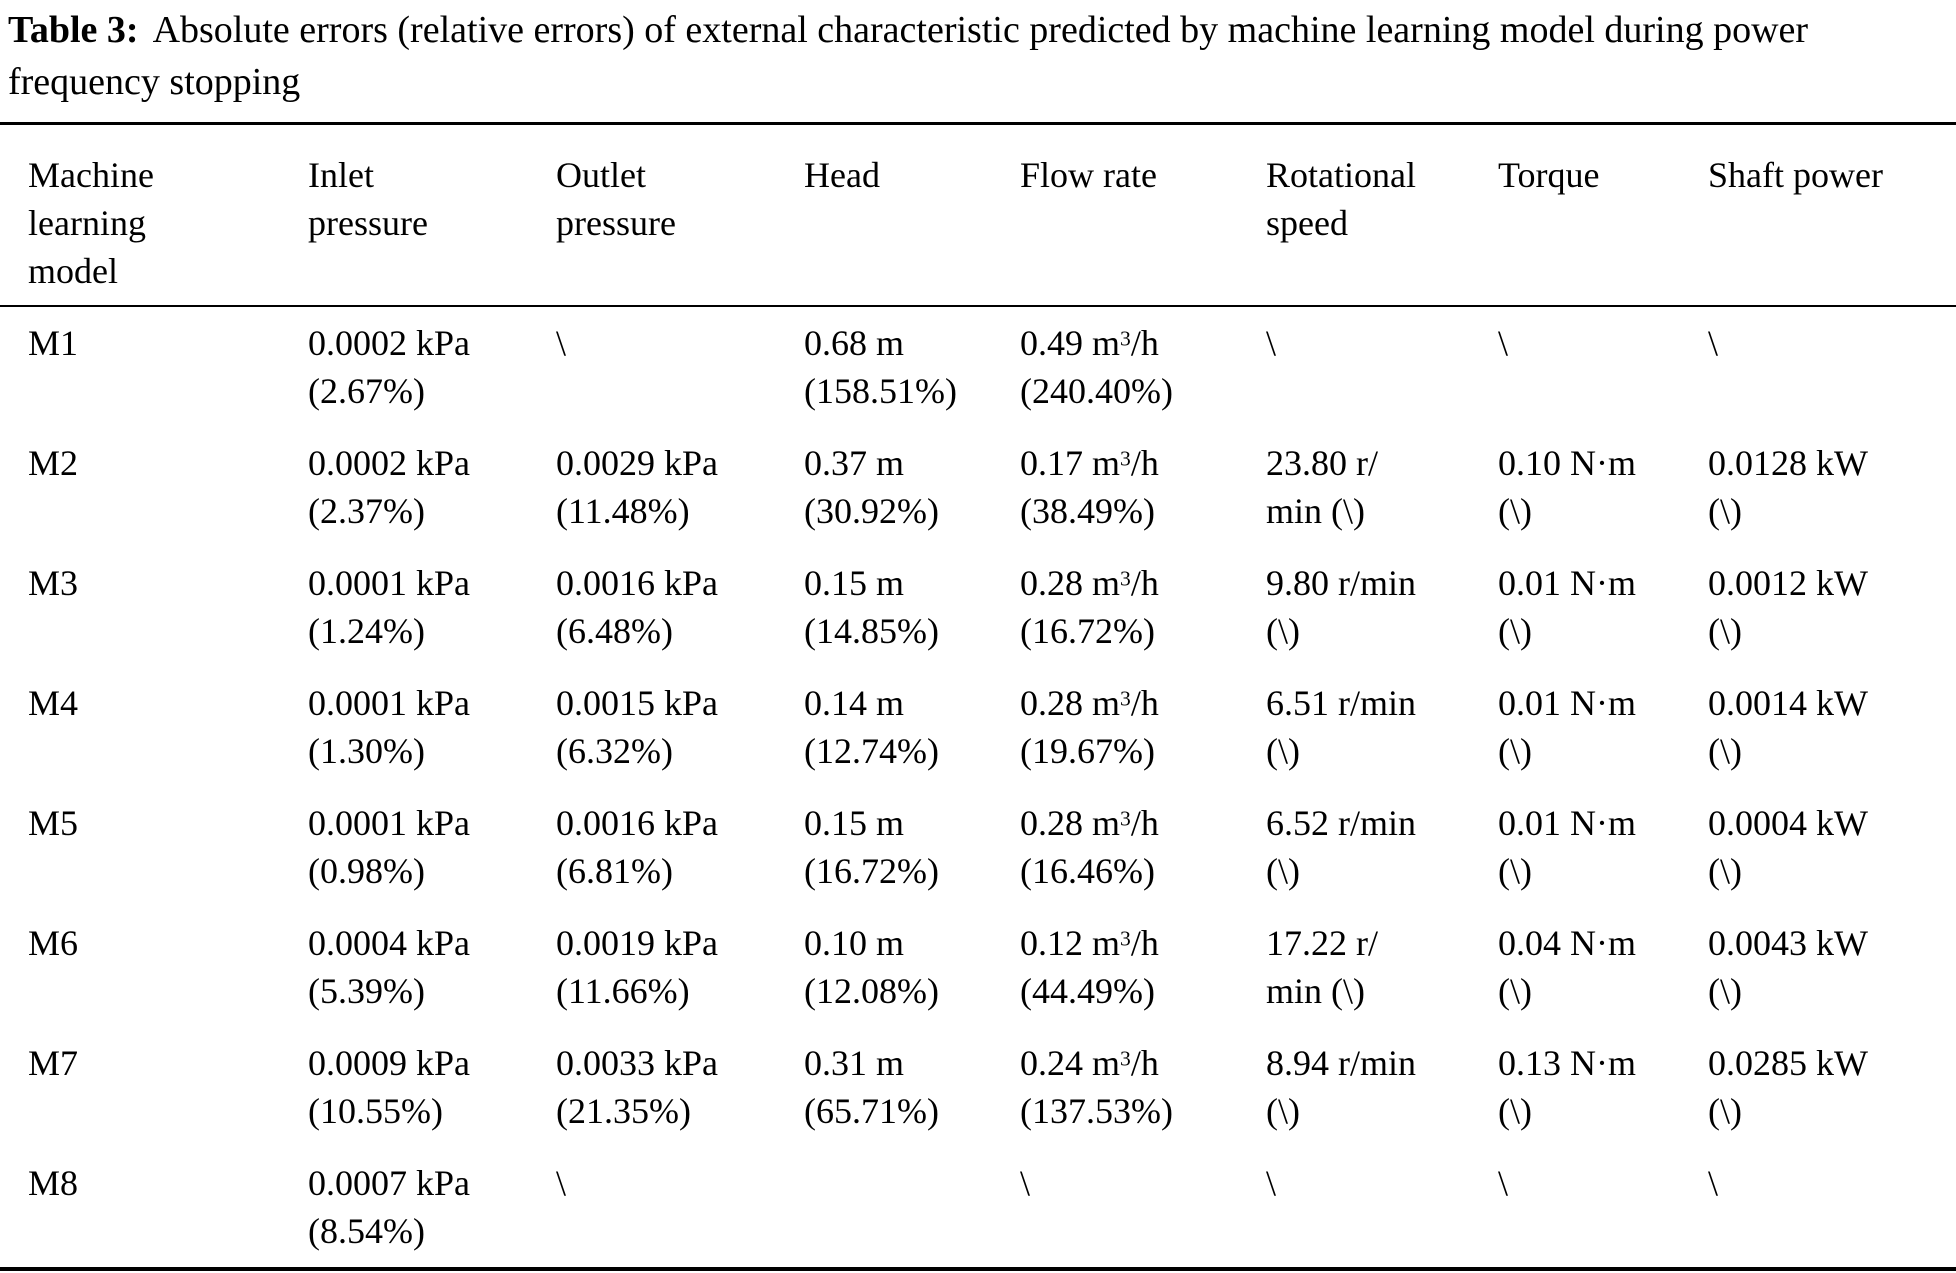 The width and height of the screenshot is (1956, 1273). What do you see at coordinates (1567, 703) in the screenshot?
I see `cell-line: 0.01 N·m` at bounding box center [1567, 703].